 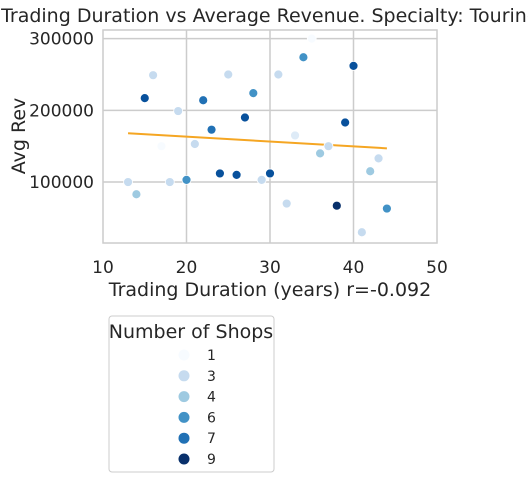 I want to click on x-axis-ticks: 10 20 30 40 50, so click(x=270, y=268).